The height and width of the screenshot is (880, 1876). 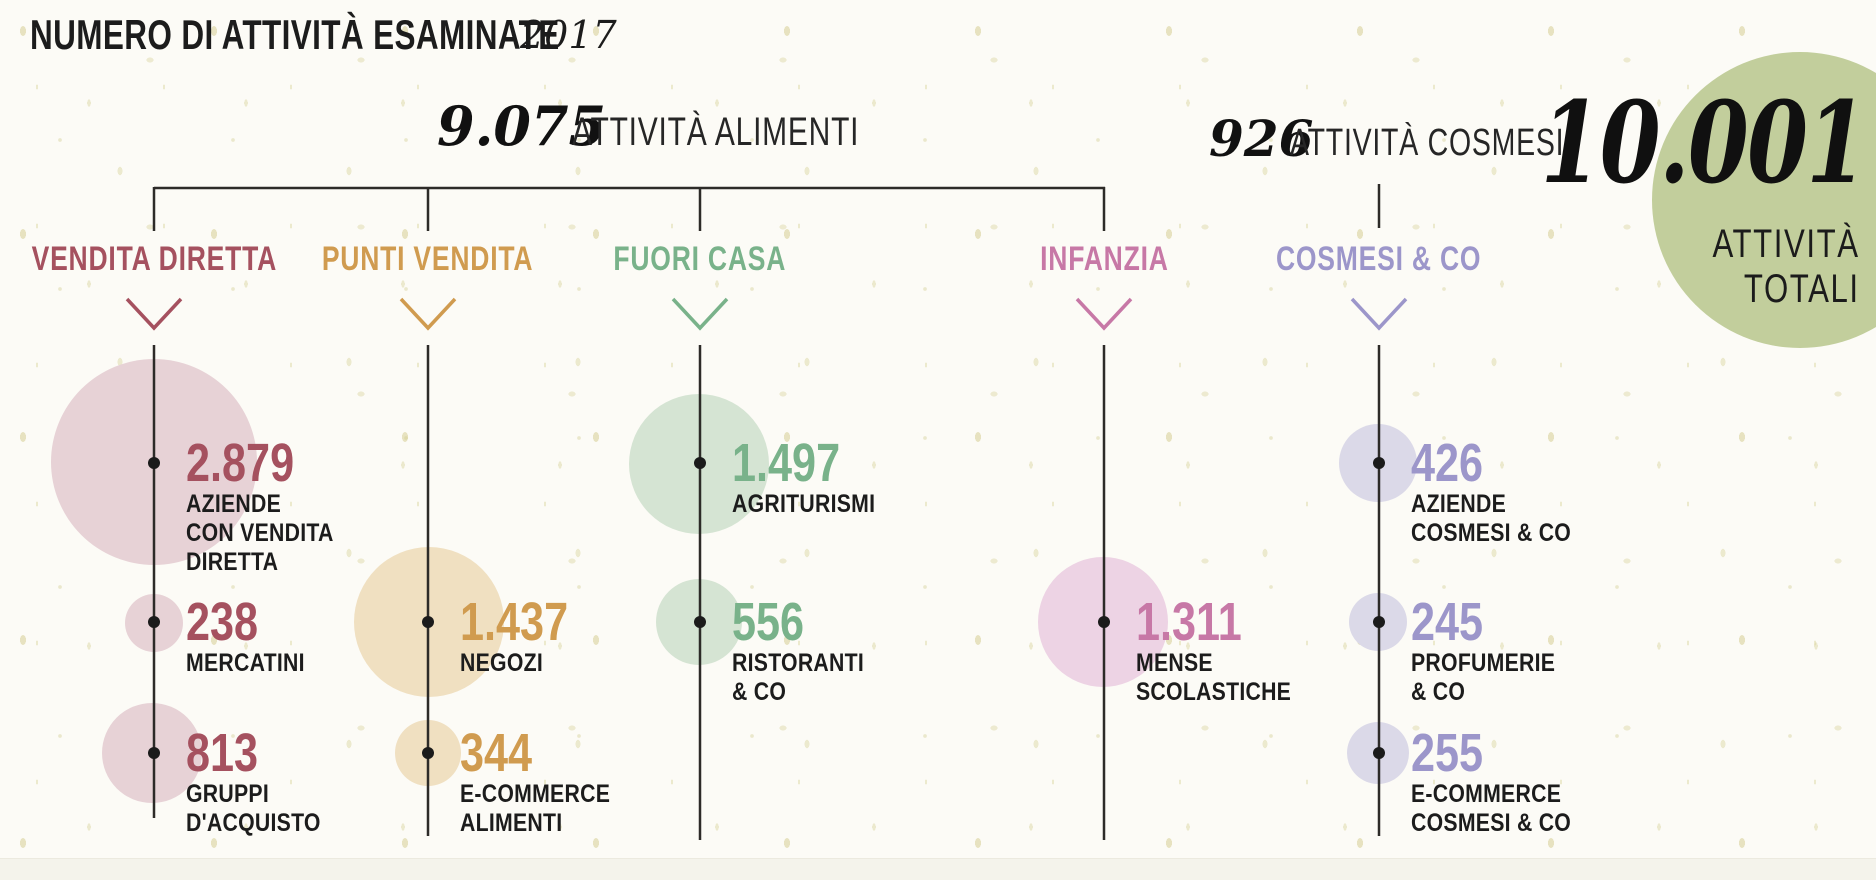 I want to click on chevron-down-icon-punti-vendita, so click(x=428, y=314).